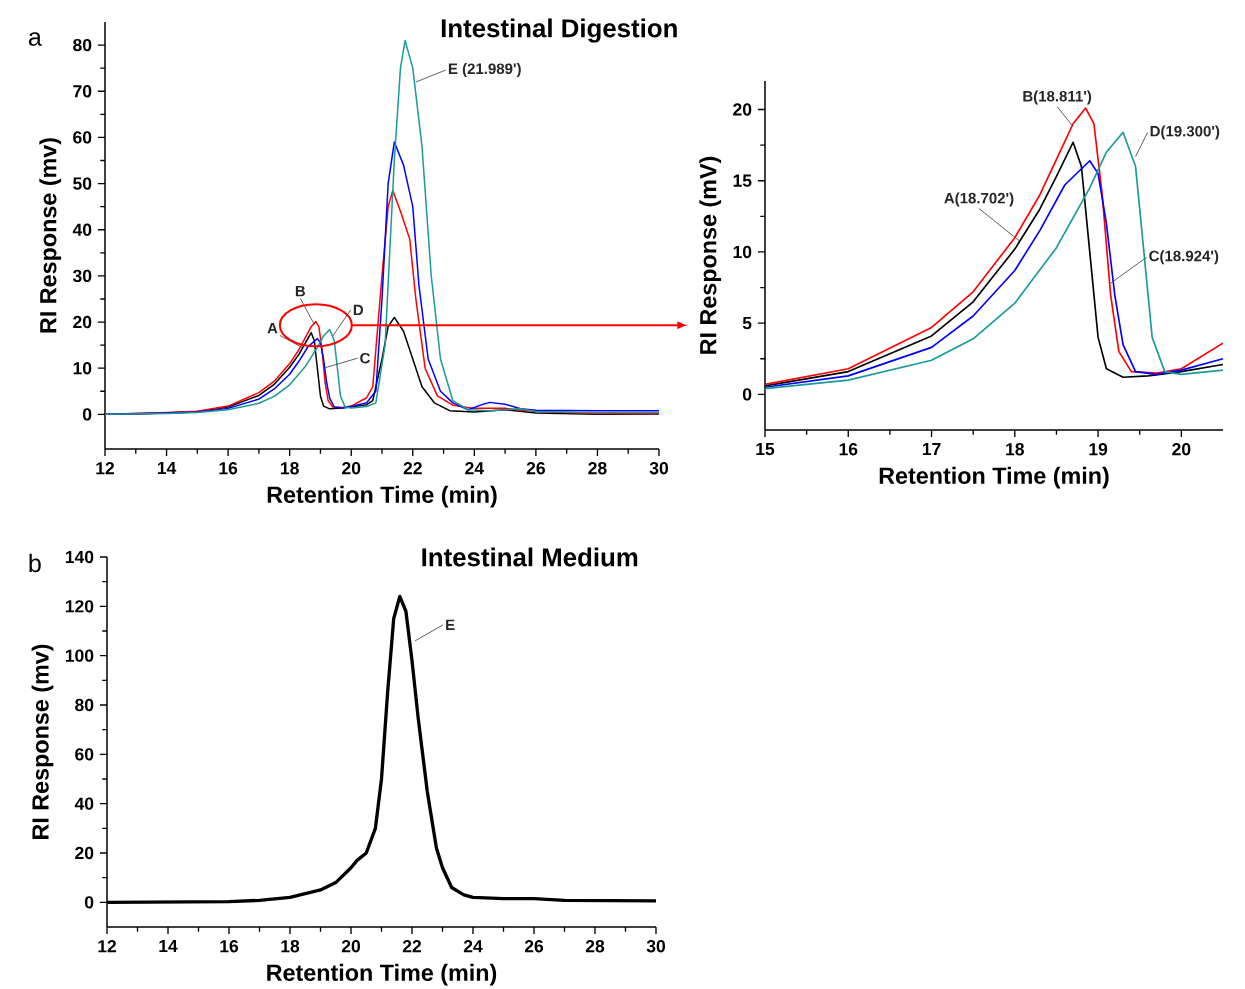 Image resolution: width=1245 pixels, height=989 pixels. What do you see at coordinates (82, 183) in the screenshot?
I see `y-tick-label: 50` at bounding box center [82, 183].